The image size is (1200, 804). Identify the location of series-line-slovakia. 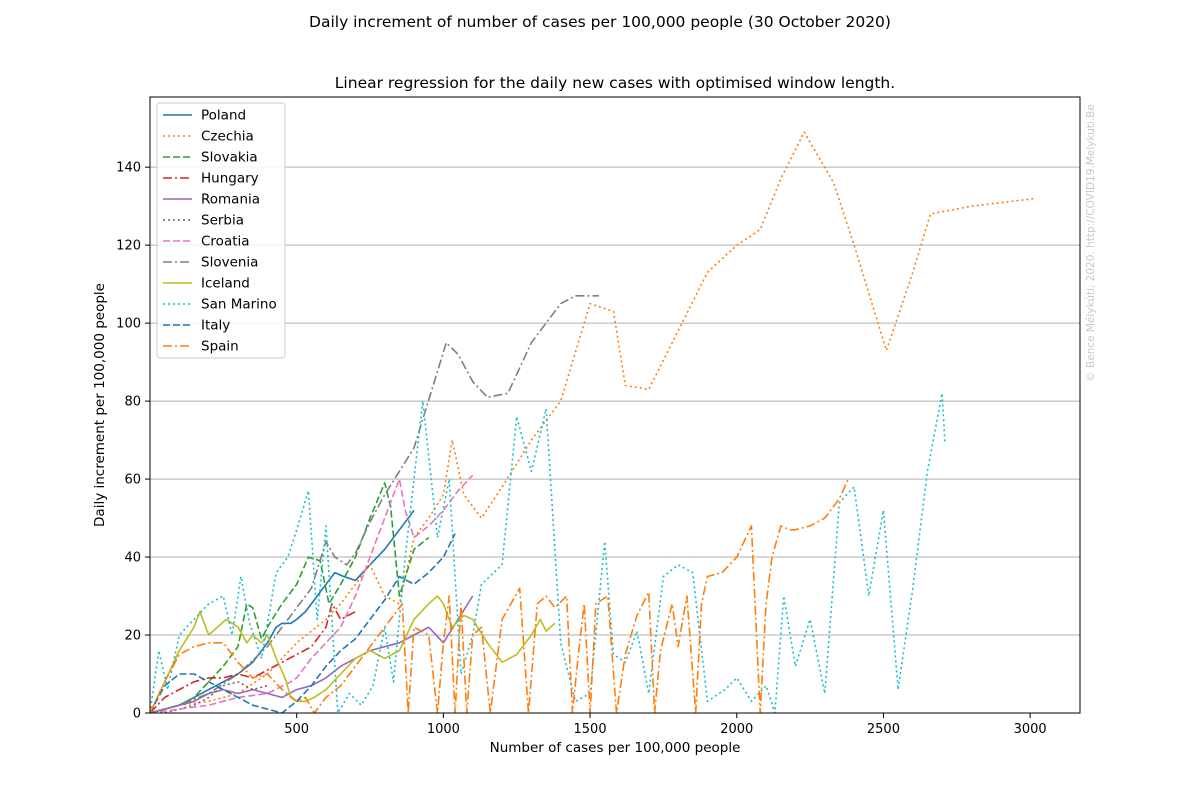
(290, 597).